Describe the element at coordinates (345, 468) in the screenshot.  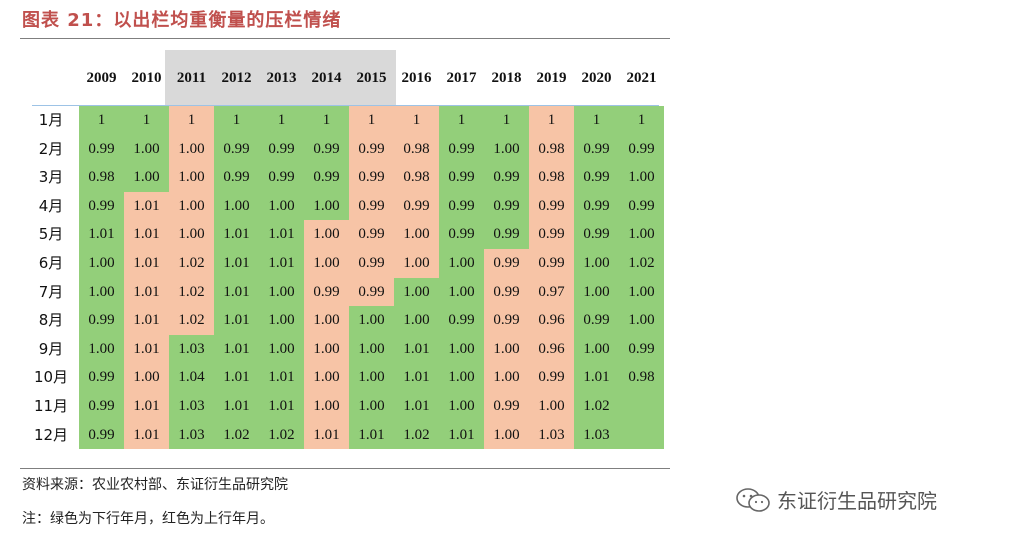
I see `footer-divider` at that location.